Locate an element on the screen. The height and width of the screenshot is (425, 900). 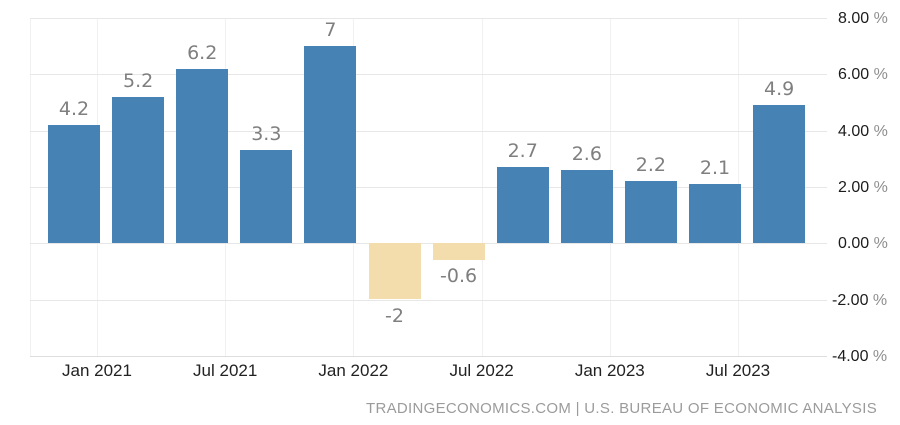
bar-value-label: 2.6 is located at coordinates (586, 154).